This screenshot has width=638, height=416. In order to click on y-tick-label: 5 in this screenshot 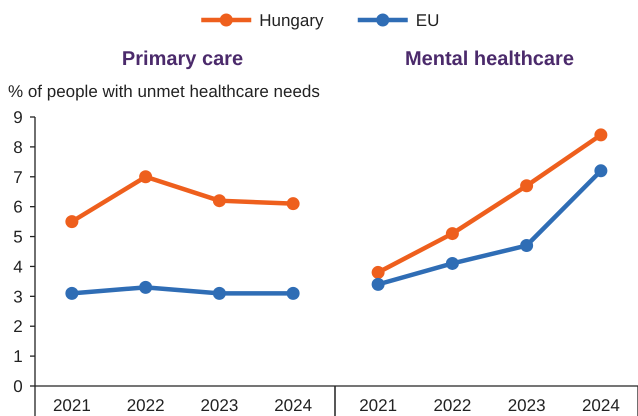, I will do `click(18, 237)`.